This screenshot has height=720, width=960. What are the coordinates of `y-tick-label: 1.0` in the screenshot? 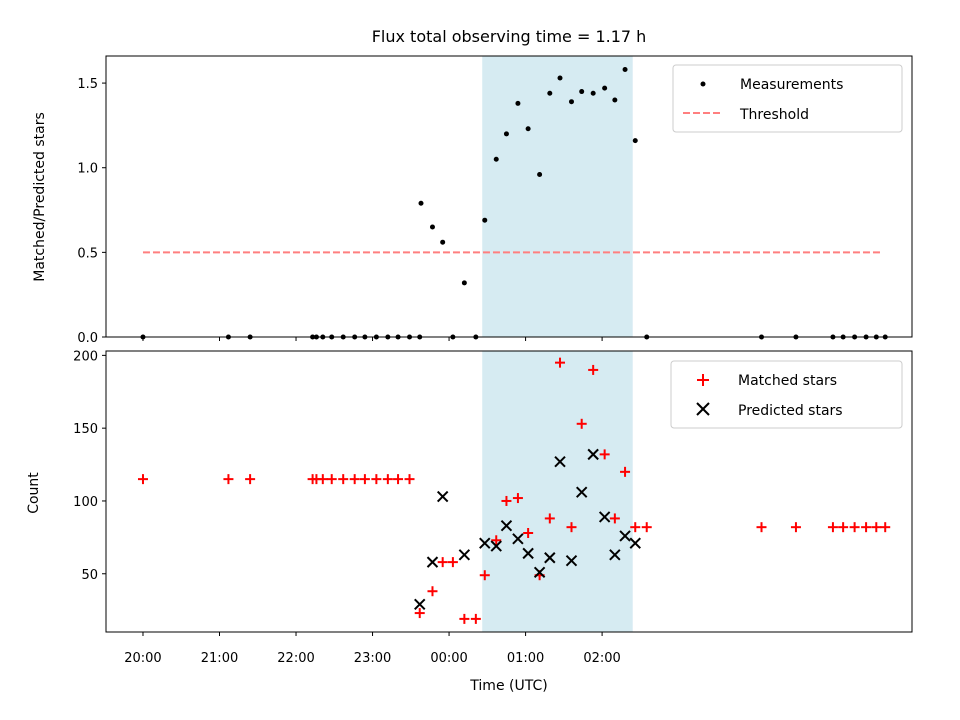 It's located at (87, 169).